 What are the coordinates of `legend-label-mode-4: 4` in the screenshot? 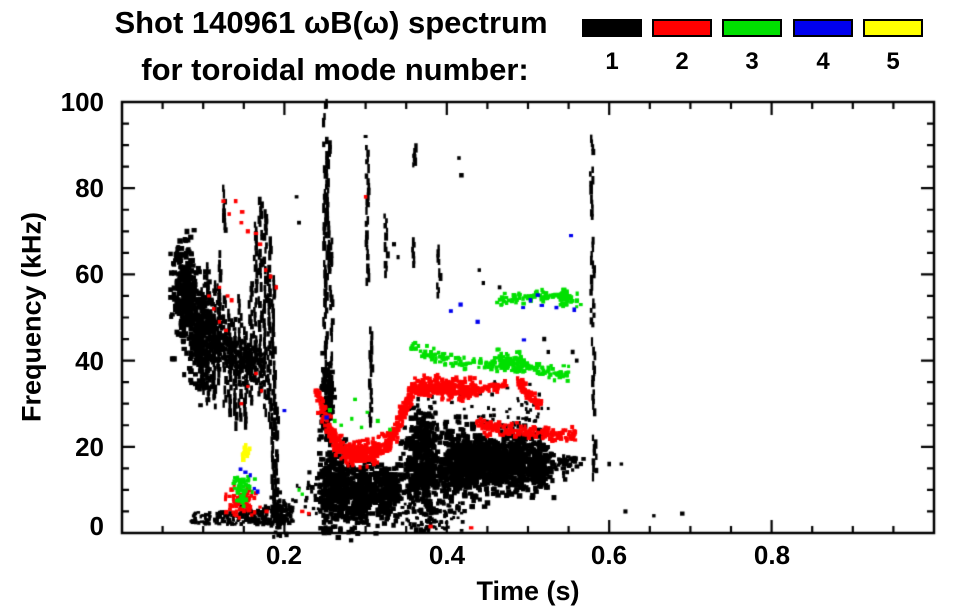 It's located at (823, 61).